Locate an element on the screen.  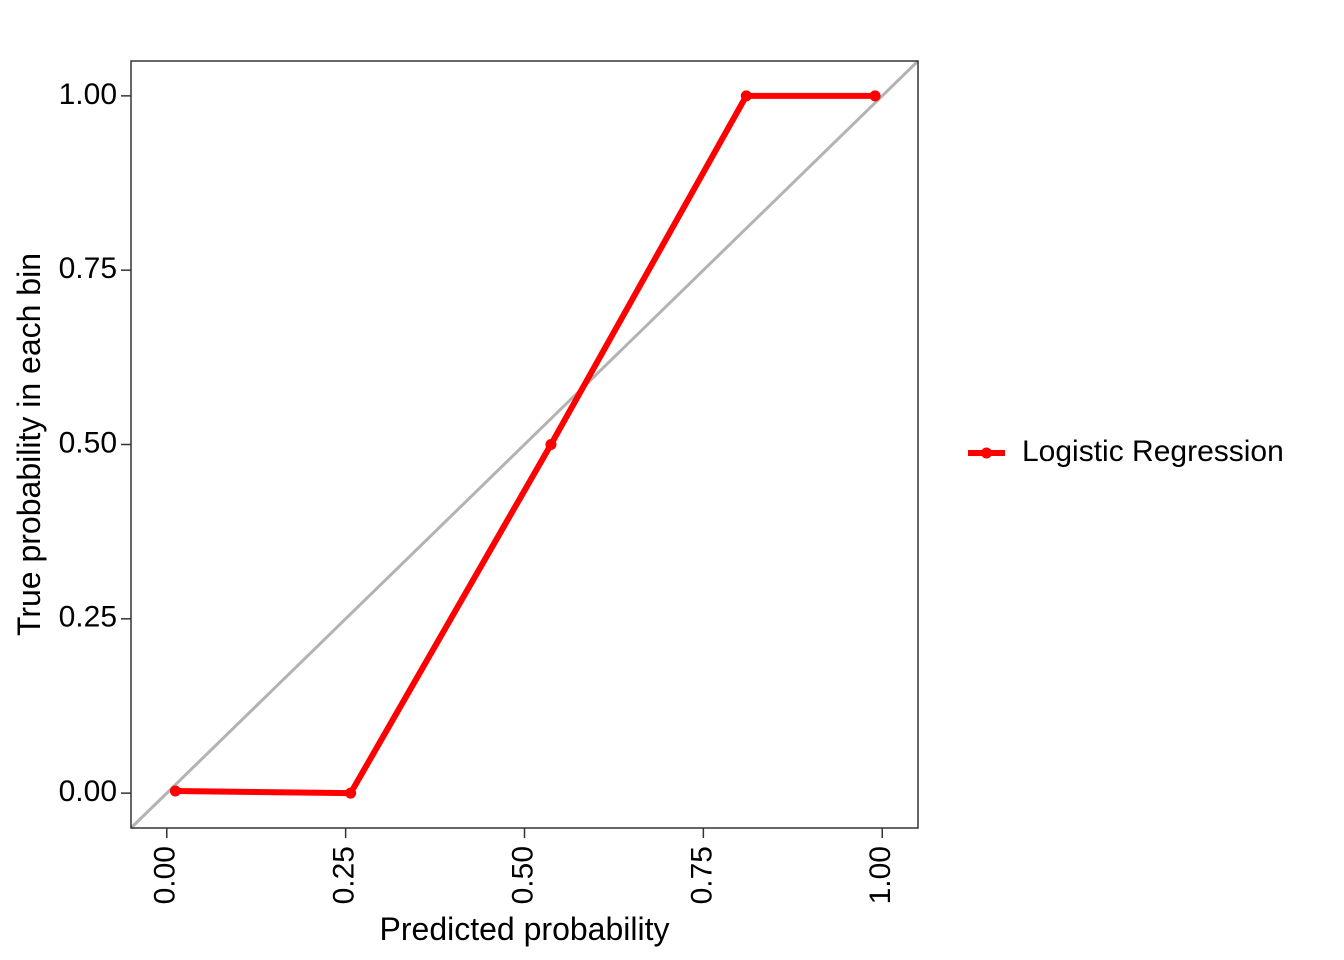
y-tick-label: 0.00 is located at coordinates (88, 791).